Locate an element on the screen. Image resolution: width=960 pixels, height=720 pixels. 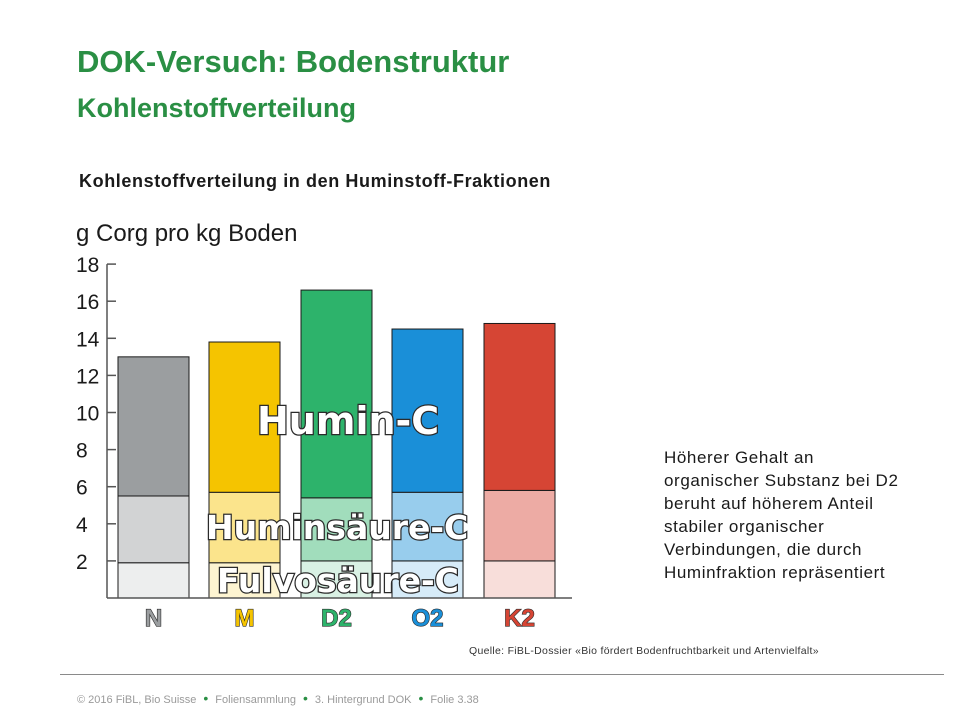
y-tick-label: 8 is located at coordinates (82, 451).